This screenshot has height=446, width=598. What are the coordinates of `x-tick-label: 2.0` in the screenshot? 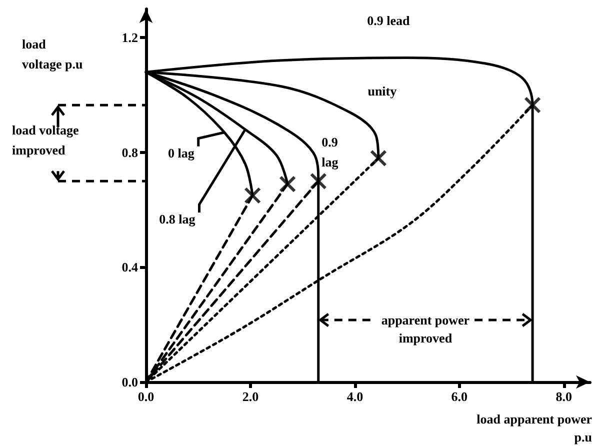 It's located at (250, 396).